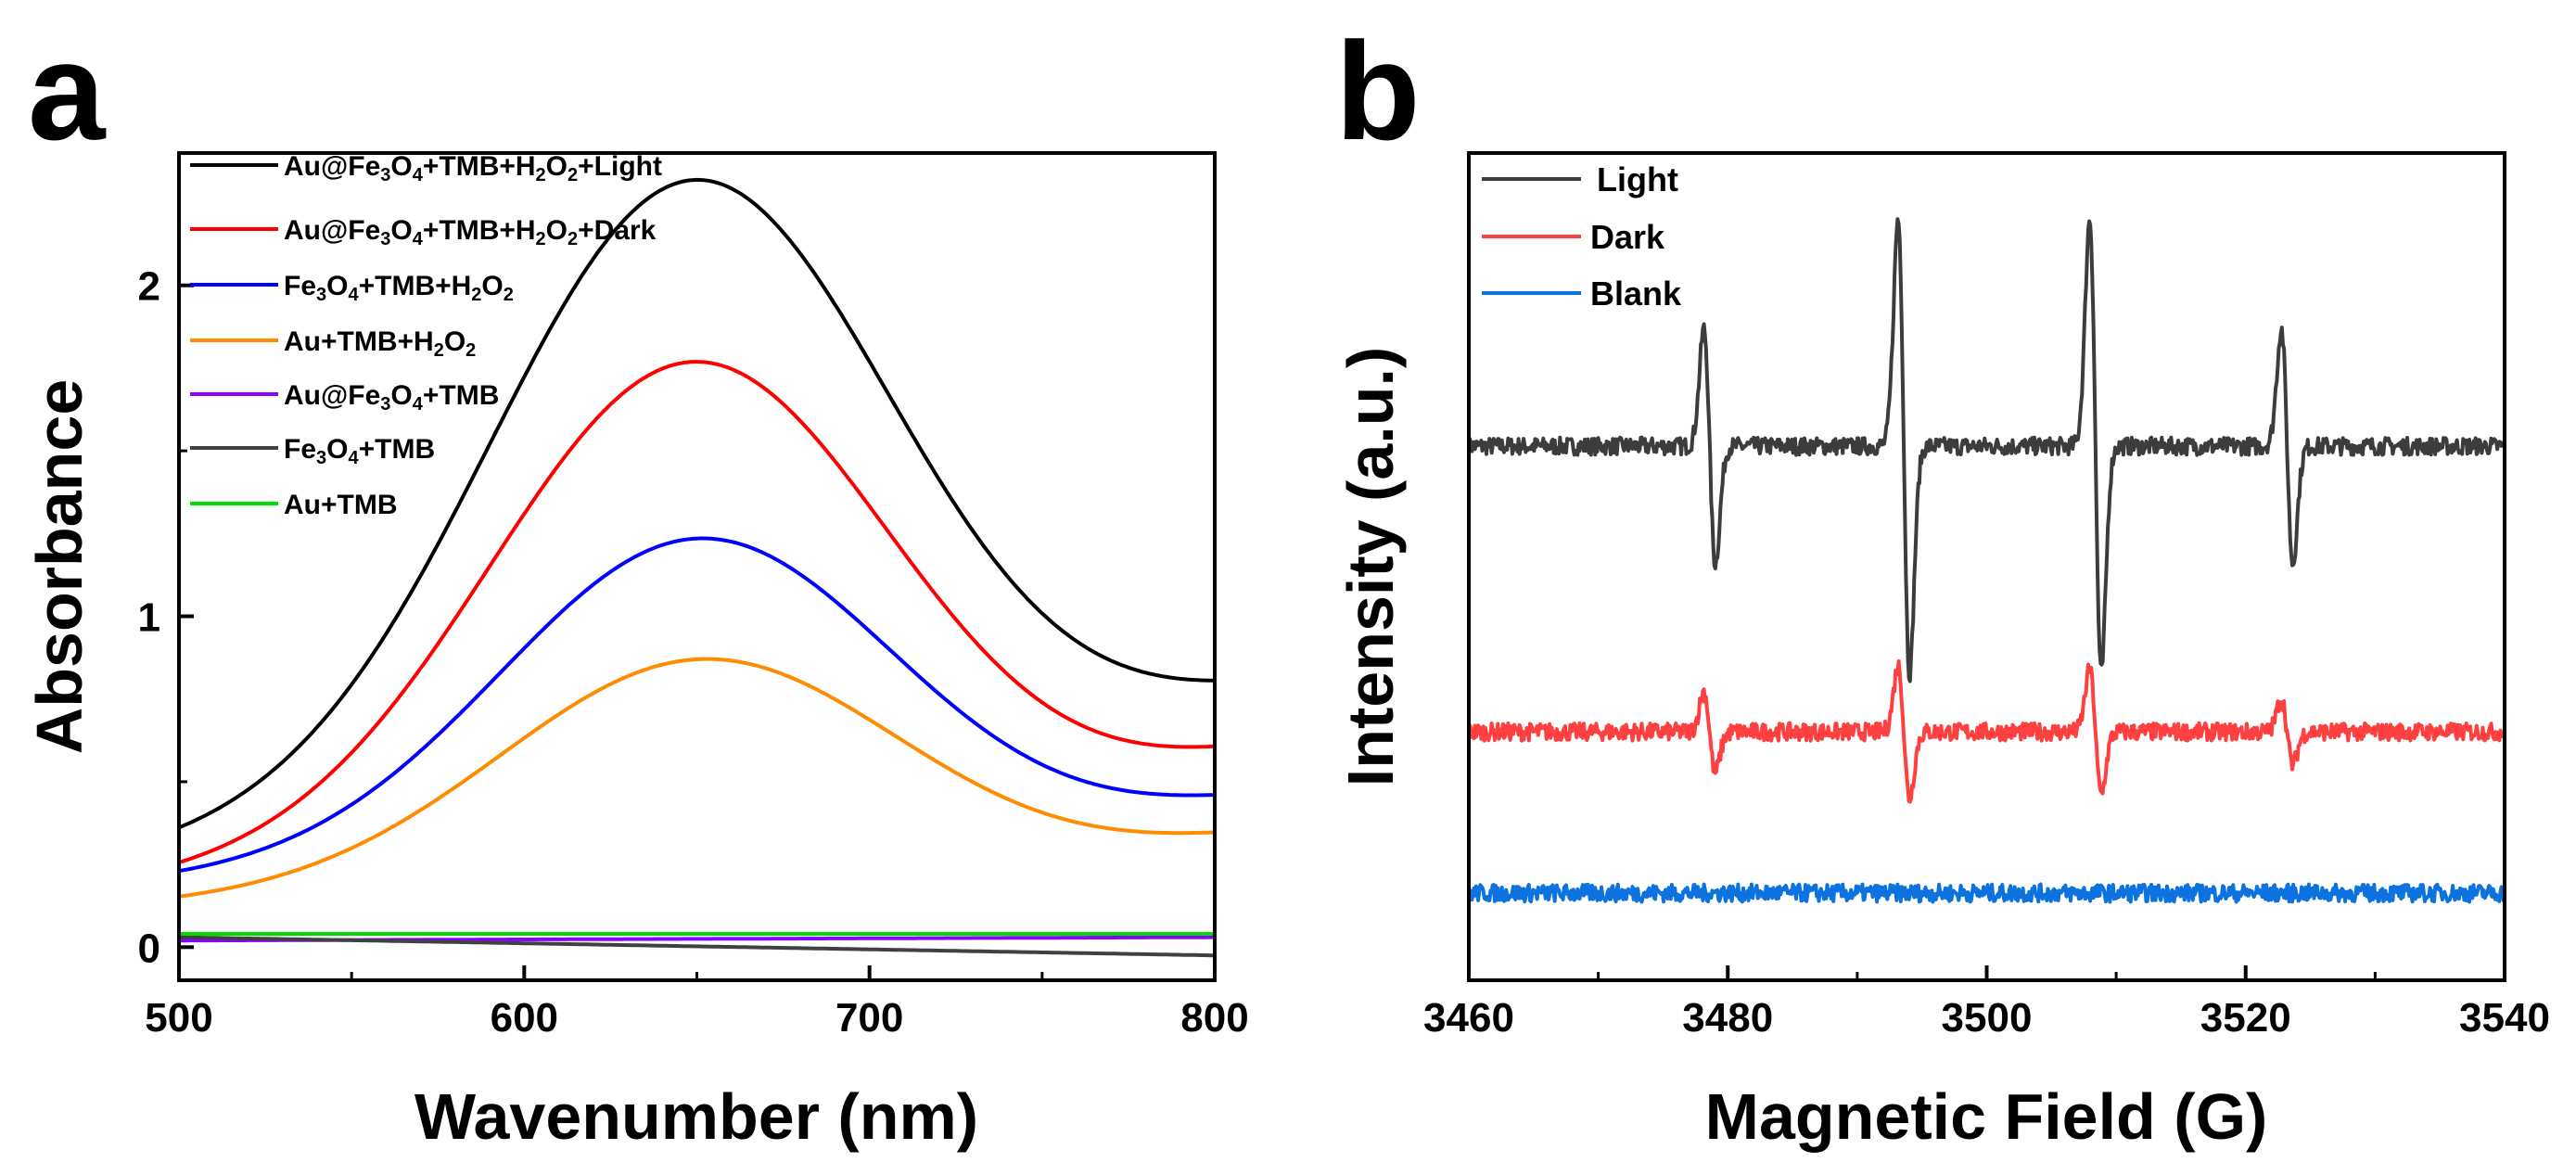 The width and height of the screenshot is (2576, 1175). I want to click on x-tick-label: 800, so click(1214, 1018).